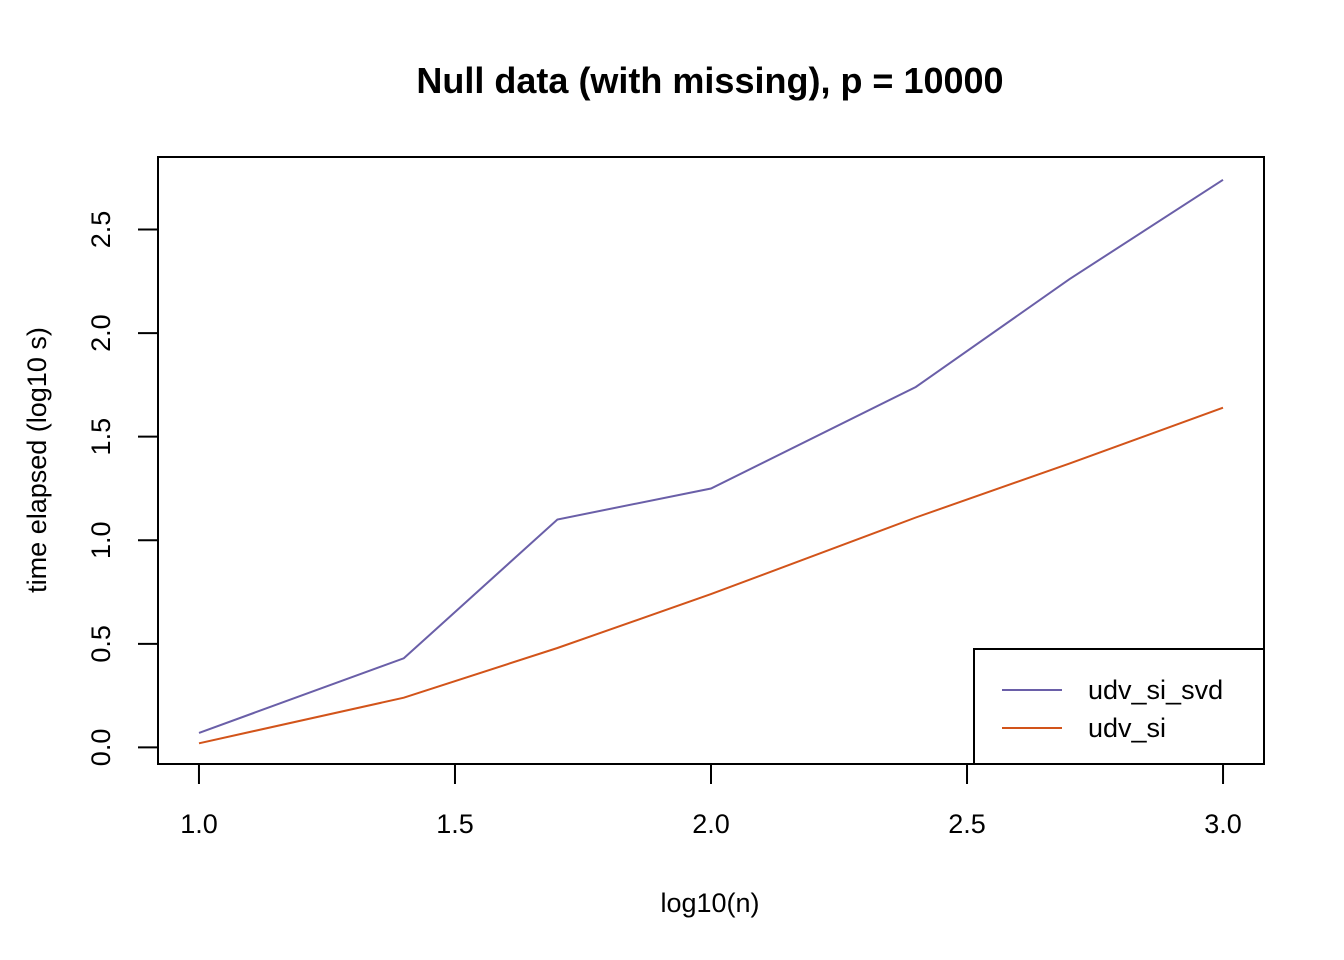 The image size is (1344, 960). What do you see at coordinates (967, 824) in the screenshot?
I see `x-tick-label: 2.5` at bounding box center [967, 824].